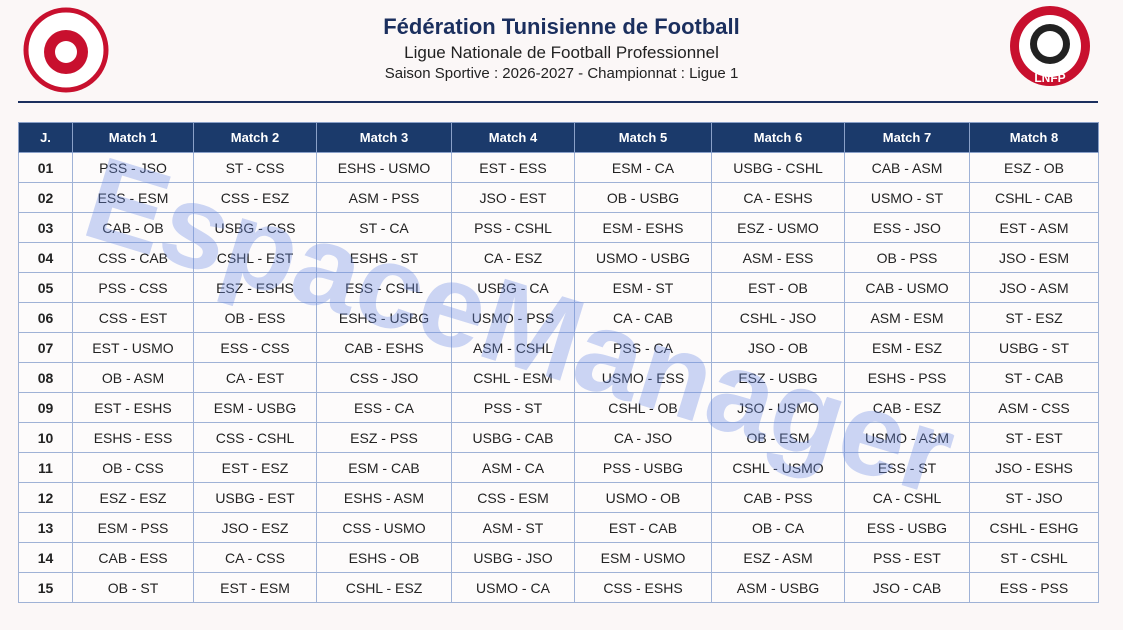 The height and width of the screenshot is (630, 1123). What do you see at coordinates (133, 527) in the screenshot?
I see `match-cell: ESM - PSS` at bounding box center [133, 527].